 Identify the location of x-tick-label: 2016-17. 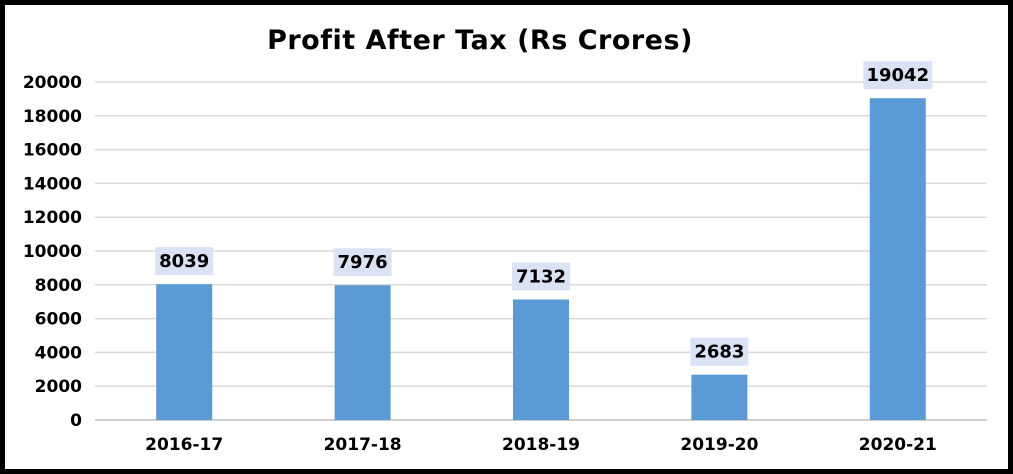
(184, 445).